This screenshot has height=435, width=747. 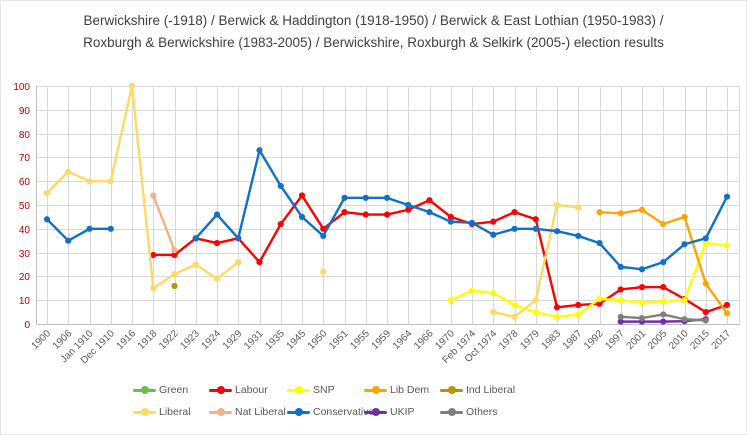 I want to click on x-tick-label: 1935, so click(x=275, y=340).